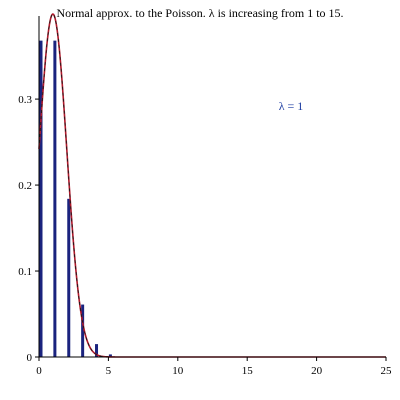 The height and width of the screenshot is (400, 400). Describe the element at coordinates (178, 371) in the screenshot. I see `x-tick-label-10: 10` at that location.